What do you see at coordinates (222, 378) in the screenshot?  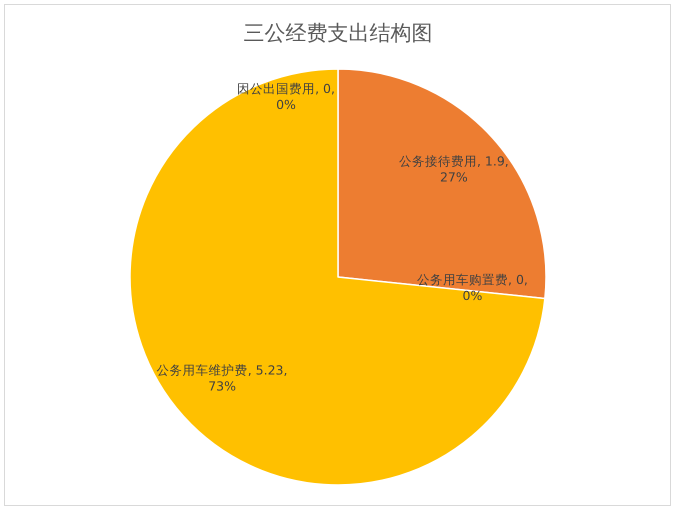 I see `slice-label: 公务用车维护费, 5.23, 73%` at bounding box center [222, 378].